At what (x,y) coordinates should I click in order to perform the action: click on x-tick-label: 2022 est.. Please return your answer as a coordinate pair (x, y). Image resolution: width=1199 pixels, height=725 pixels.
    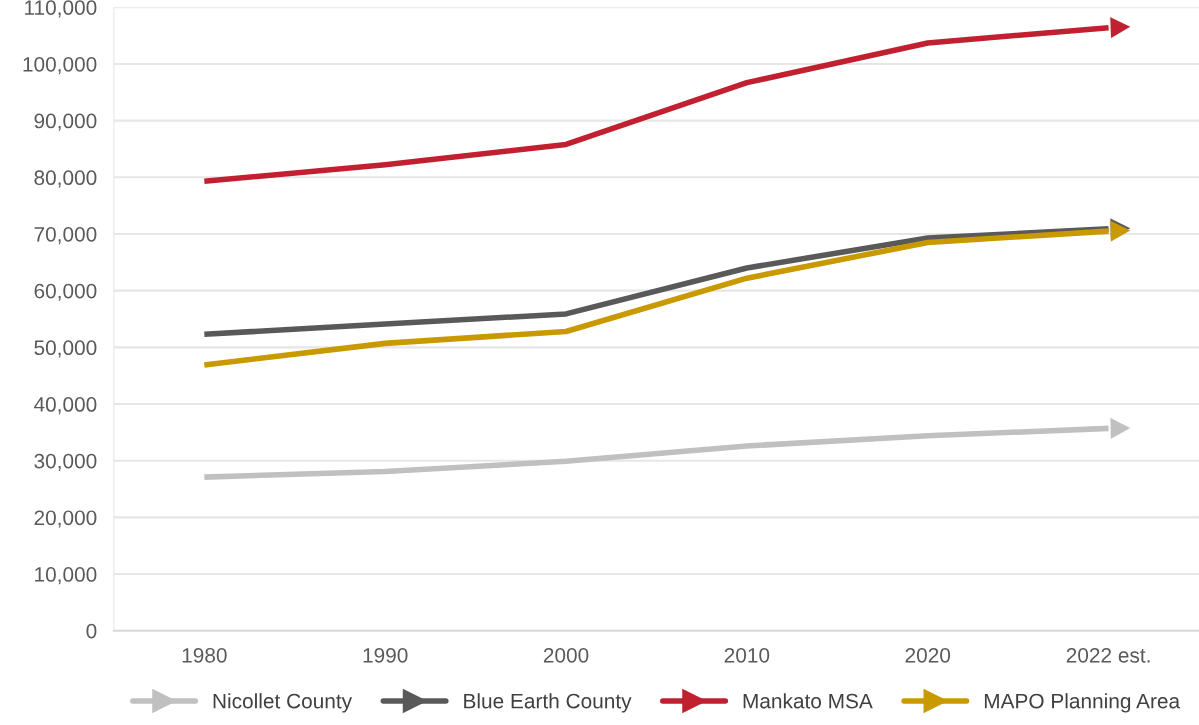
    Looking at the image, I should click on (1108, 655).